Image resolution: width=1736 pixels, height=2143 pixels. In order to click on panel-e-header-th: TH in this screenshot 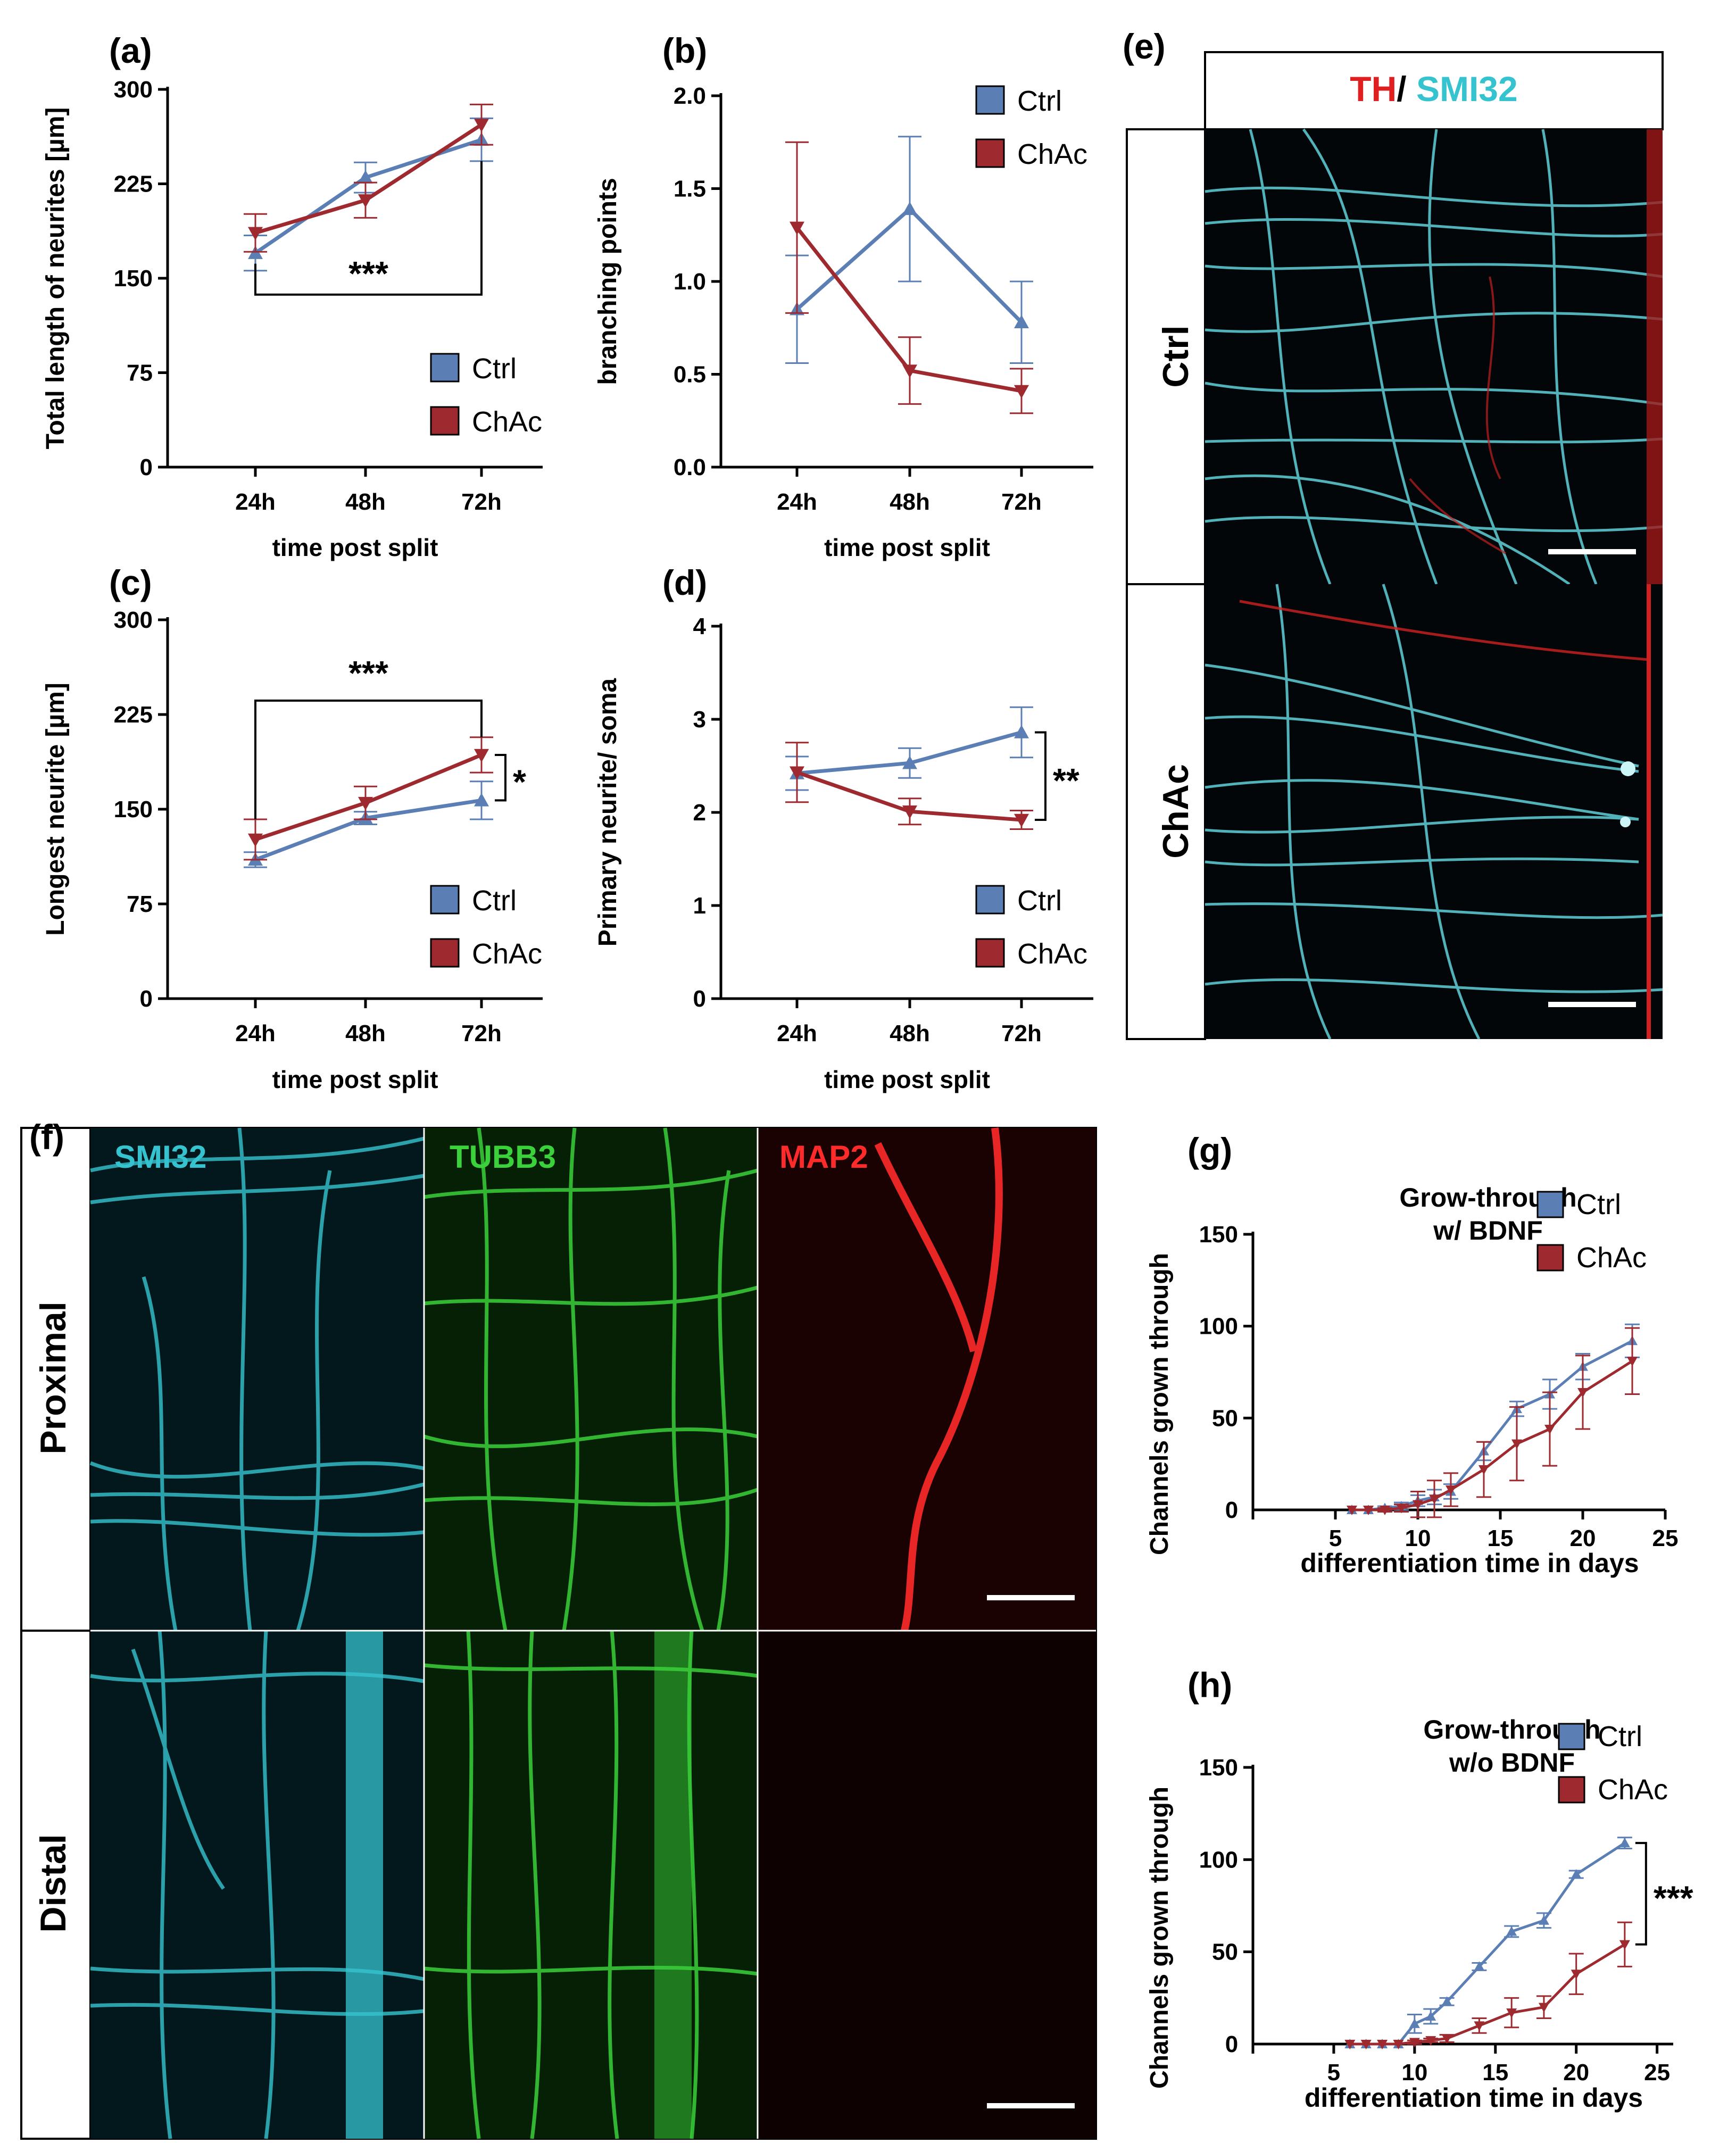, I will do `click(1373, 89)`.